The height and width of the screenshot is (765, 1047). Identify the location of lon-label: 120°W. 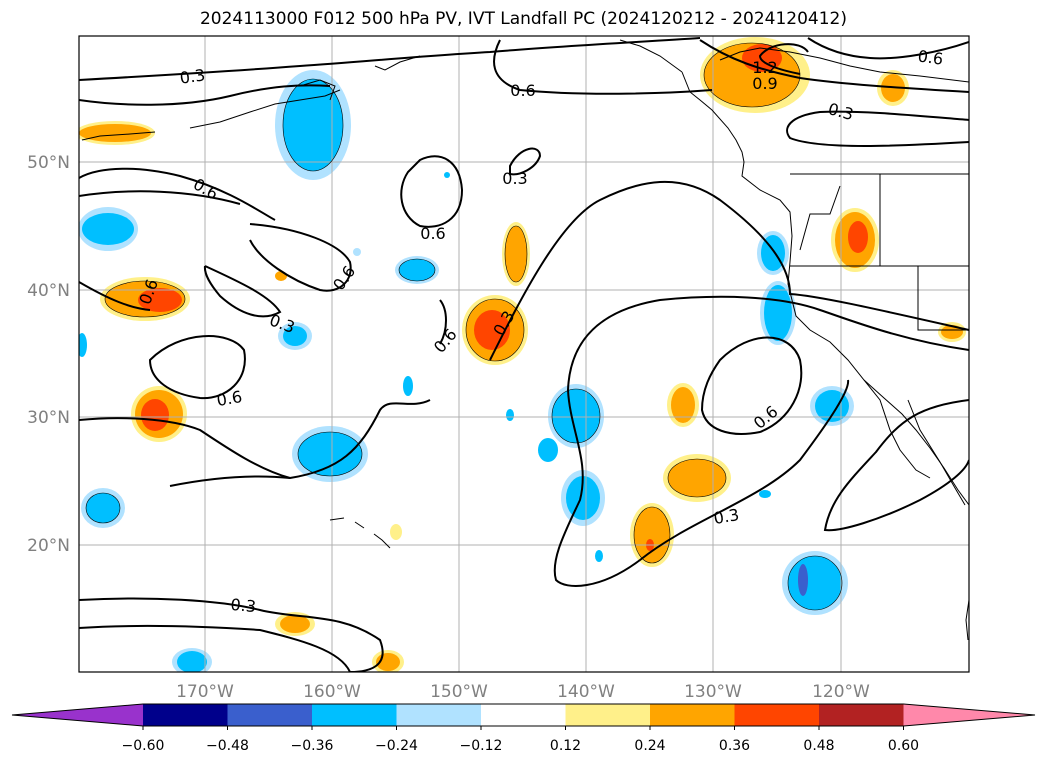
(841, 692).